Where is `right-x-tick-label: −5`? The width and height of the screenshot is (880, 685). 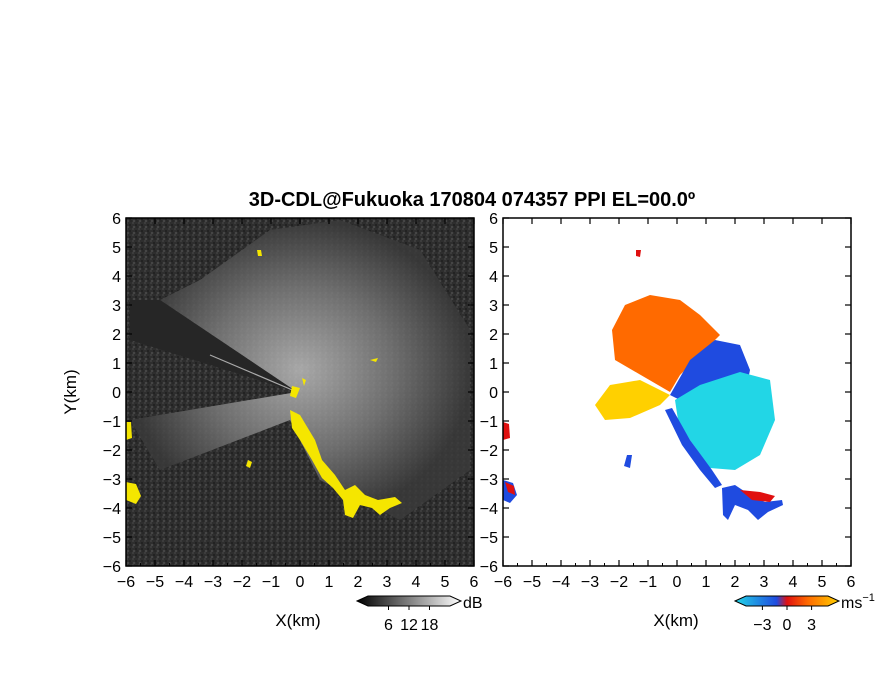 right-x-tick-label: −5 is located at coordinates (532, 582).